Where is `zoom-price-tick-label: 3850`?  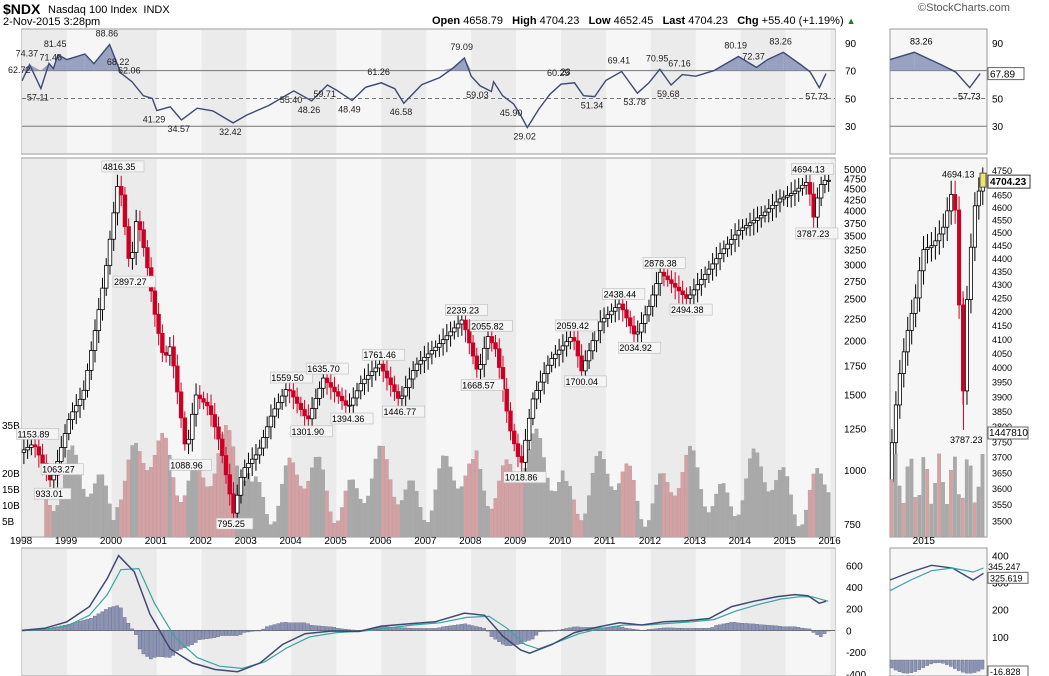
zoom-price-tick-label: 3850 is located at coordinates (1002, 412).